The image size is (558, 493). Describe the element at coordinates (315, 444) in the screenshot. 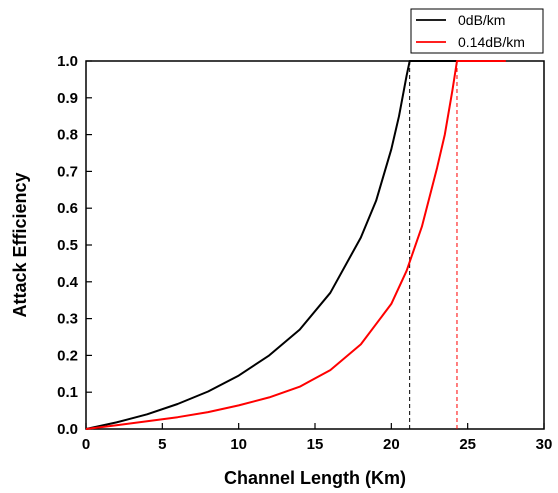

I see `x-tick-label: 15` at that location.